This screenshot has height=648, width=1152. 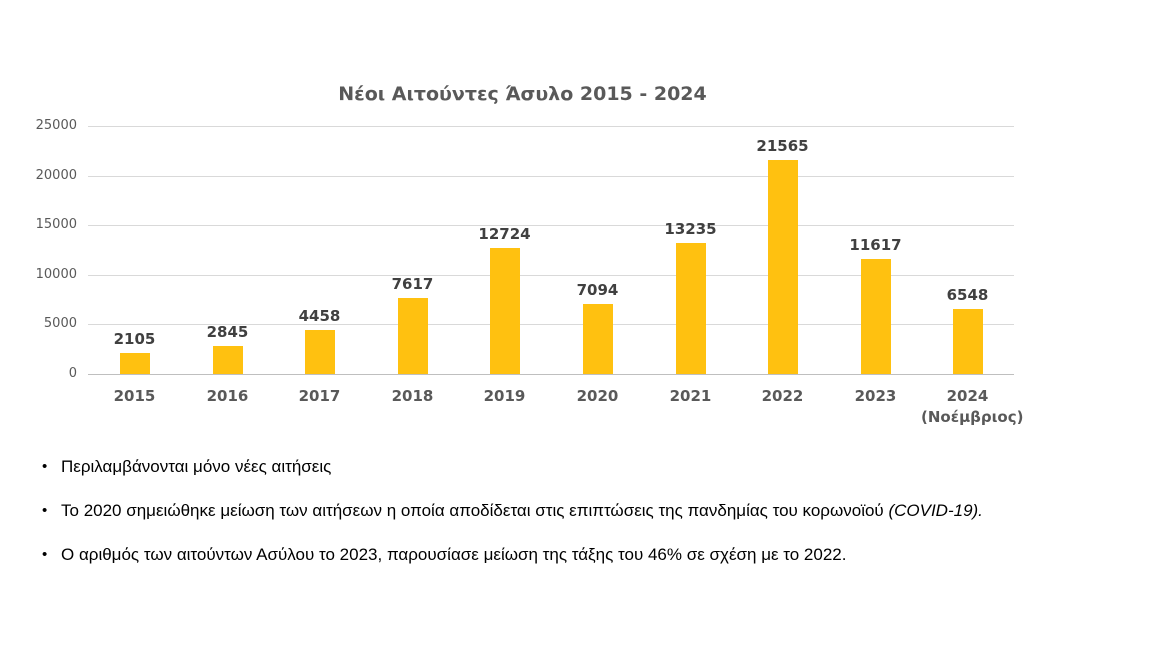 What do you see at coordinates (597, 290) in the screenshot?
I see `bar-value-label: 7094` at bounding box center [597, 290].